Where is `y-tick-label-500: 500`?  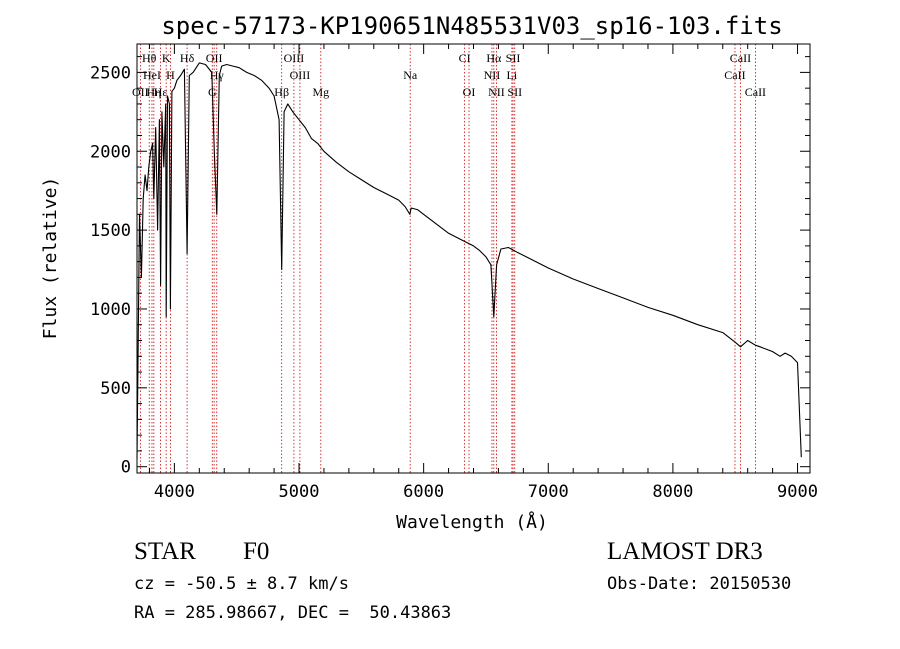 y-tick-label-500: 500 is located at coordinates (115, 389).